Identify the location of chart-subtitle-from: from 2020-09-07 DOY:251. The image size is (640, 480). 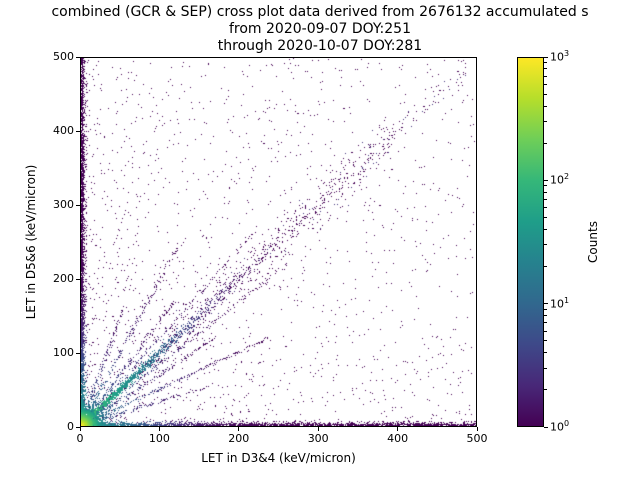
(319, 29).